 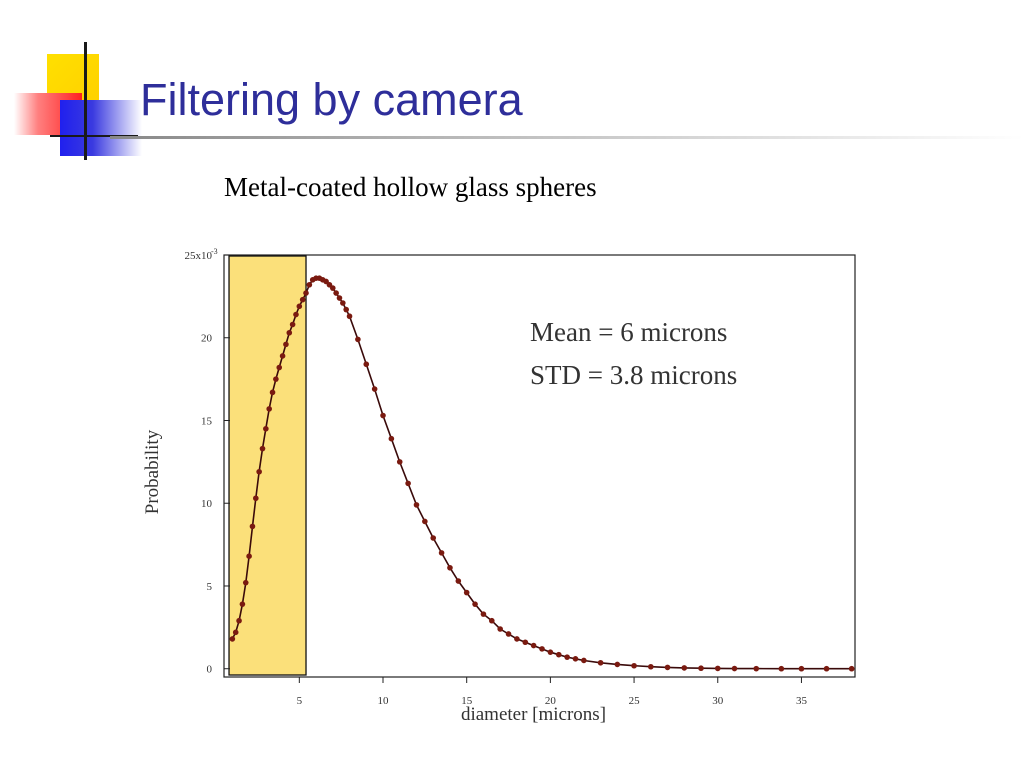 What do you see at coordinates (628, 332) in the screenshot?
I see `chart-annotation: Mean = 6 microns` at bounding box center [628, 332].